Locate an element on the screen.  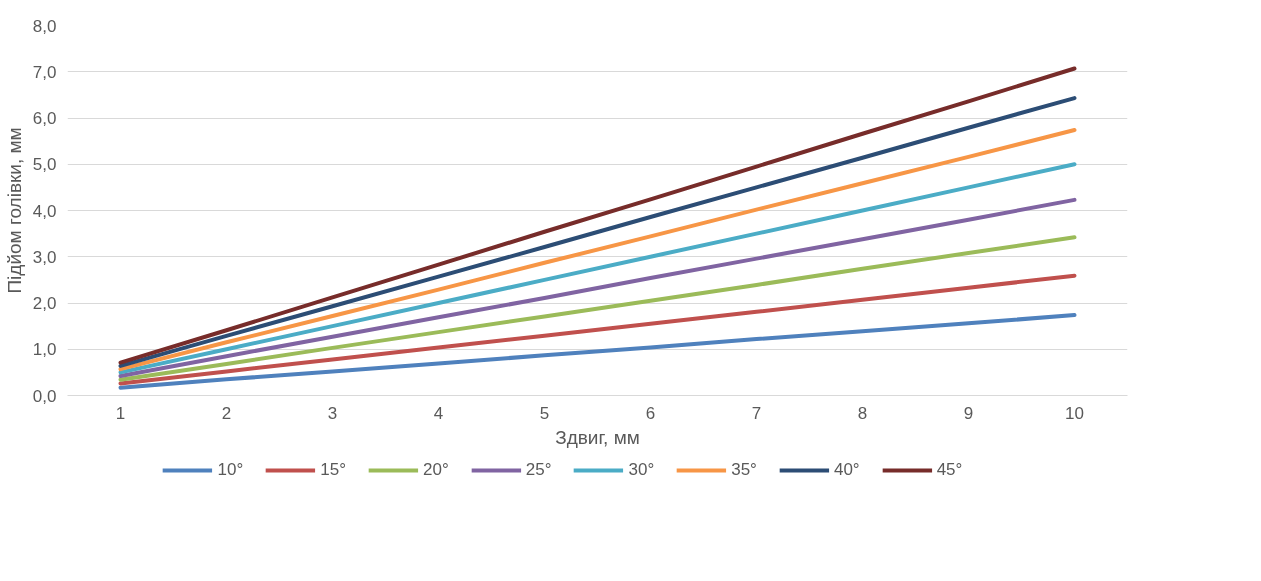
y-tick-label: 3,0 is located at coordinates (44, 257).